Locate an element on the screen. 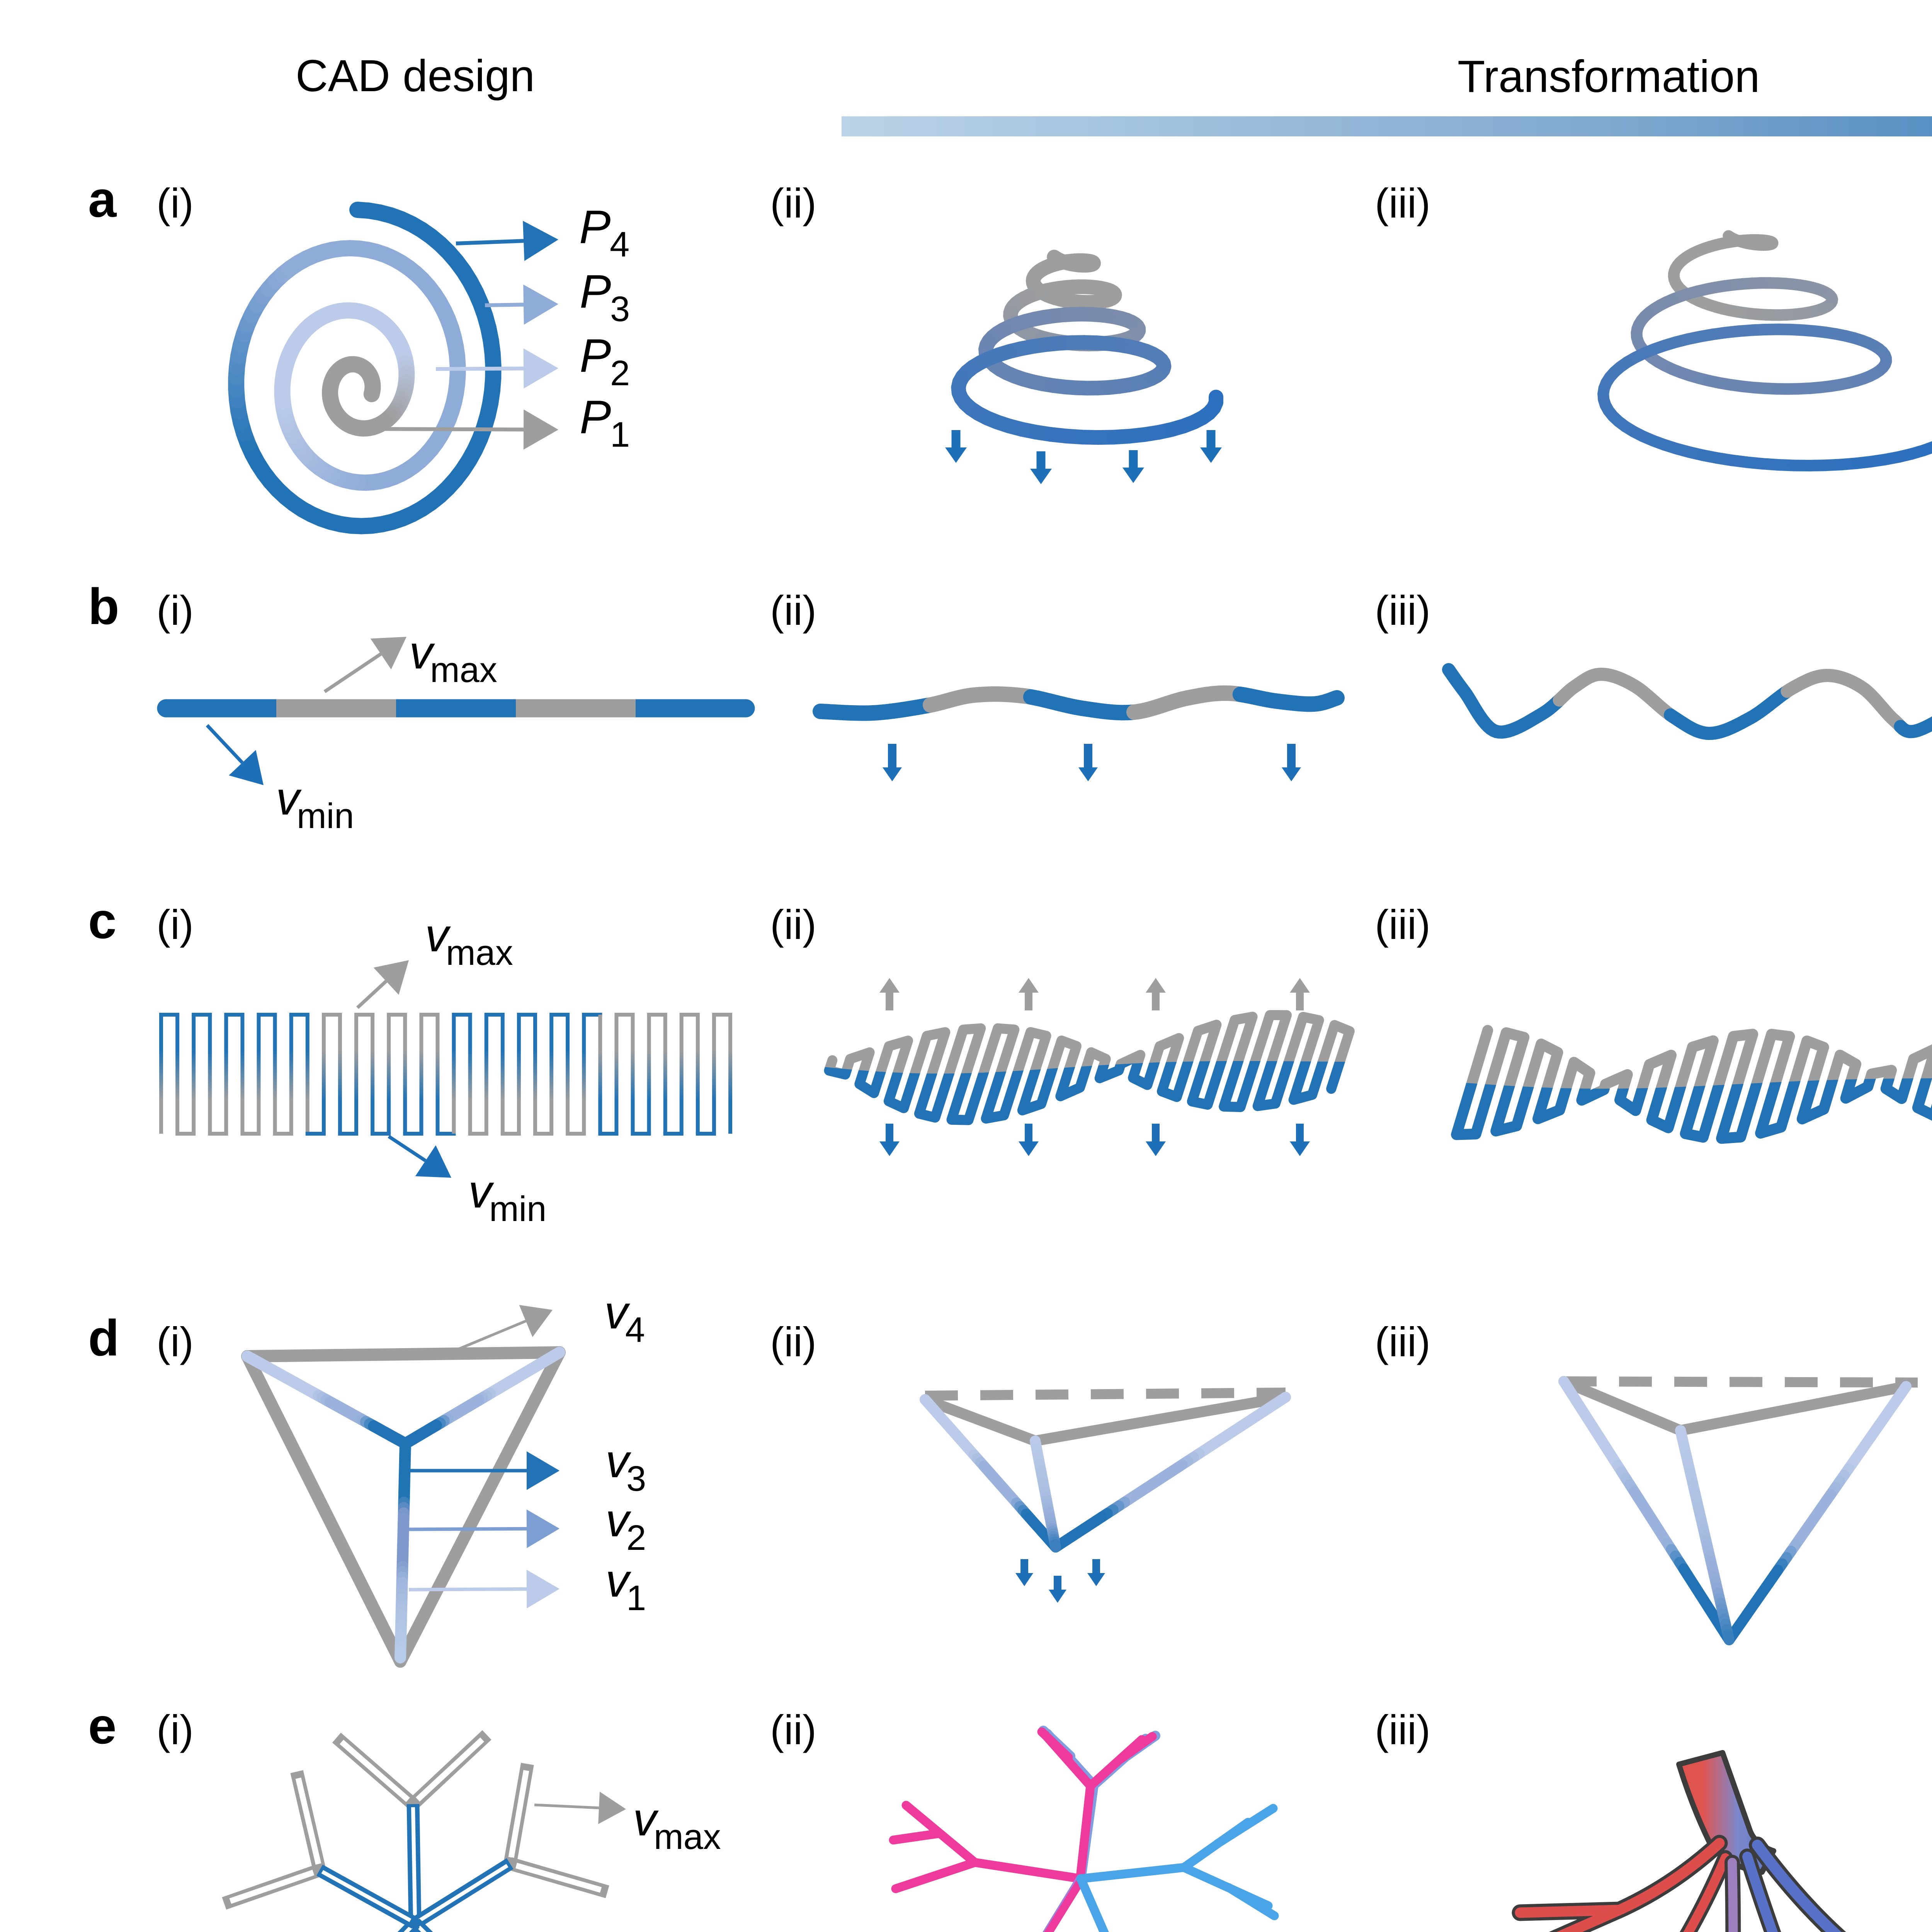  svg-text: c is located at coordinates (102, 921).